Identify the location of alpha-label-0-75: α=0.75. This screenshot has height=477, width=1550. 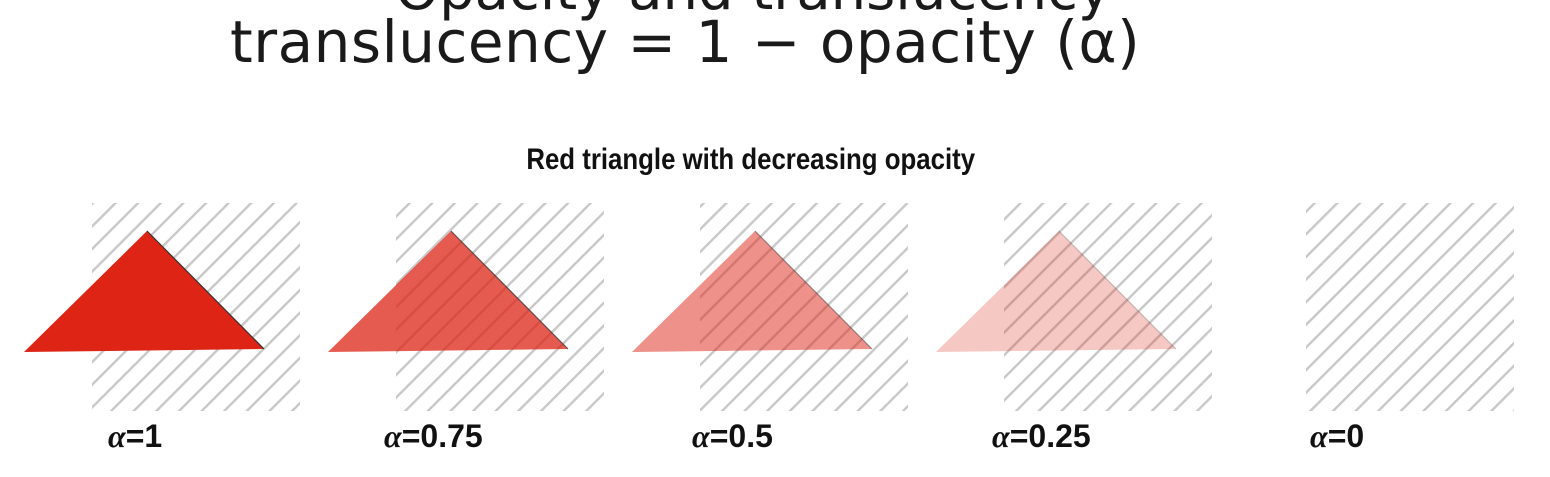
(433, 436).